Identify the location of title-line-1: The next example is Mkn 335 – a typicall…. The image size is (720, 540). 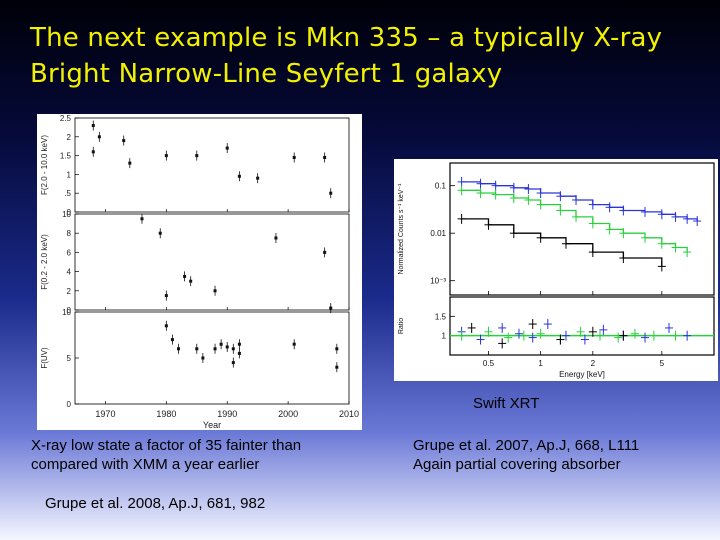
(346, 38).